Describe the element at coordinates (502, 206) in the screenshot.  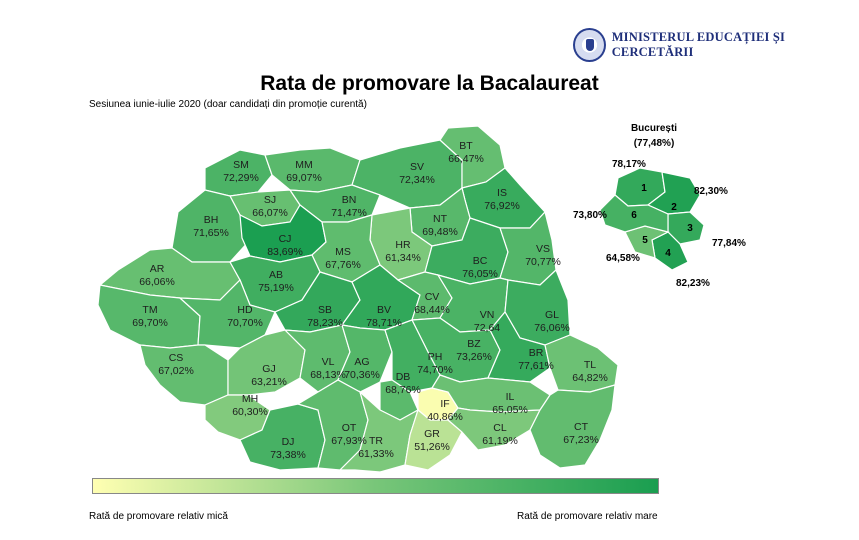
I see `county-value-is: 76,92%` at that location.